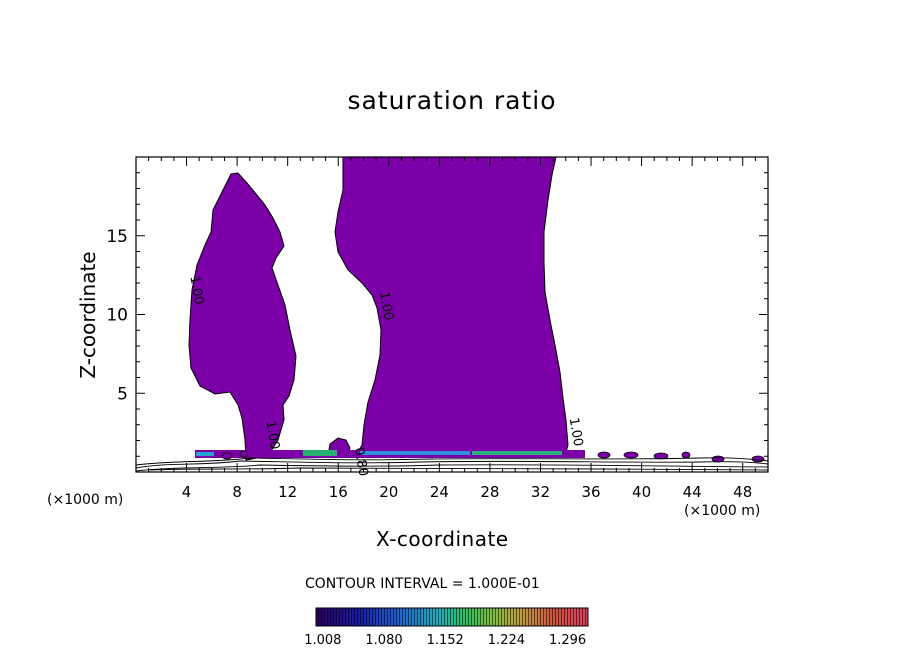 This screenshot has width=904, height=654. What do you see at coordinates (722, 511) in the screenshot?
I see `x-unit-right: (×1000 m)` at bounding box center [722, 511].